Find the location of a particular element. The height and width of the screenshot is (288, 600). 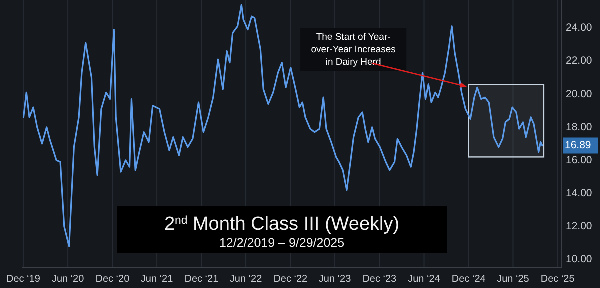

x-tick-label: Dec ‘25 is located at coordinates (558, 279).